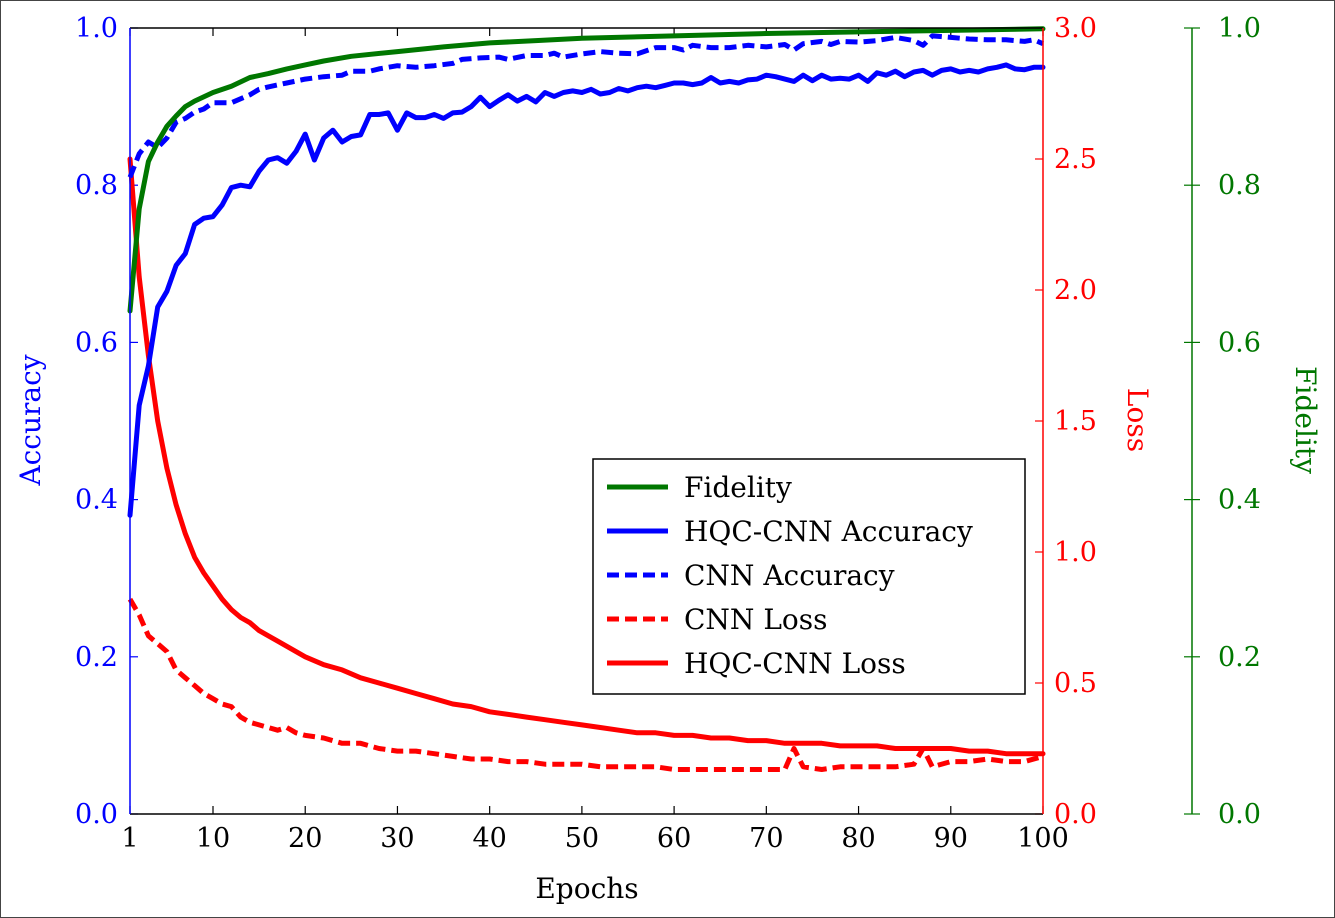  I want to click on fidelity-tick-label: 0.8, so click(1239, 185).